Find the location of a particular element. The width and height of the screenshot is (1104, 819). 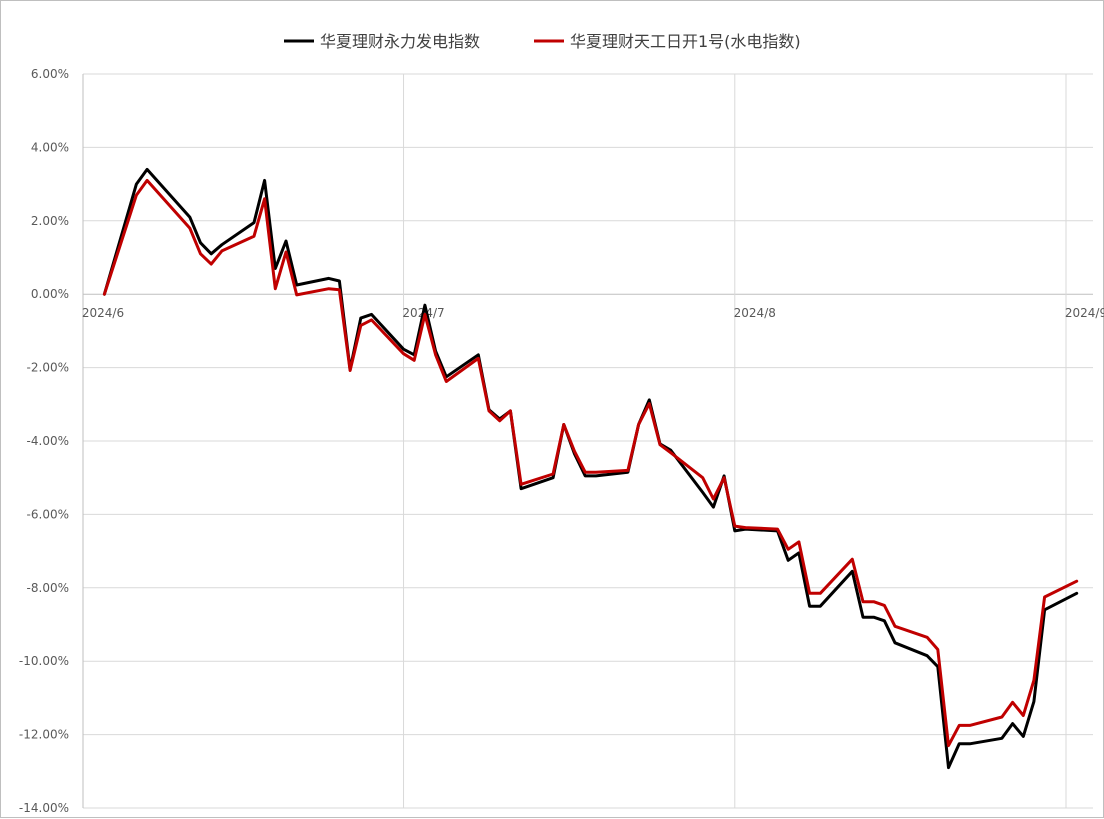

legend: 华夏理财永力发电指数 华夏理财天工日开1号(水电指数) is located at coordinates (542, 41).